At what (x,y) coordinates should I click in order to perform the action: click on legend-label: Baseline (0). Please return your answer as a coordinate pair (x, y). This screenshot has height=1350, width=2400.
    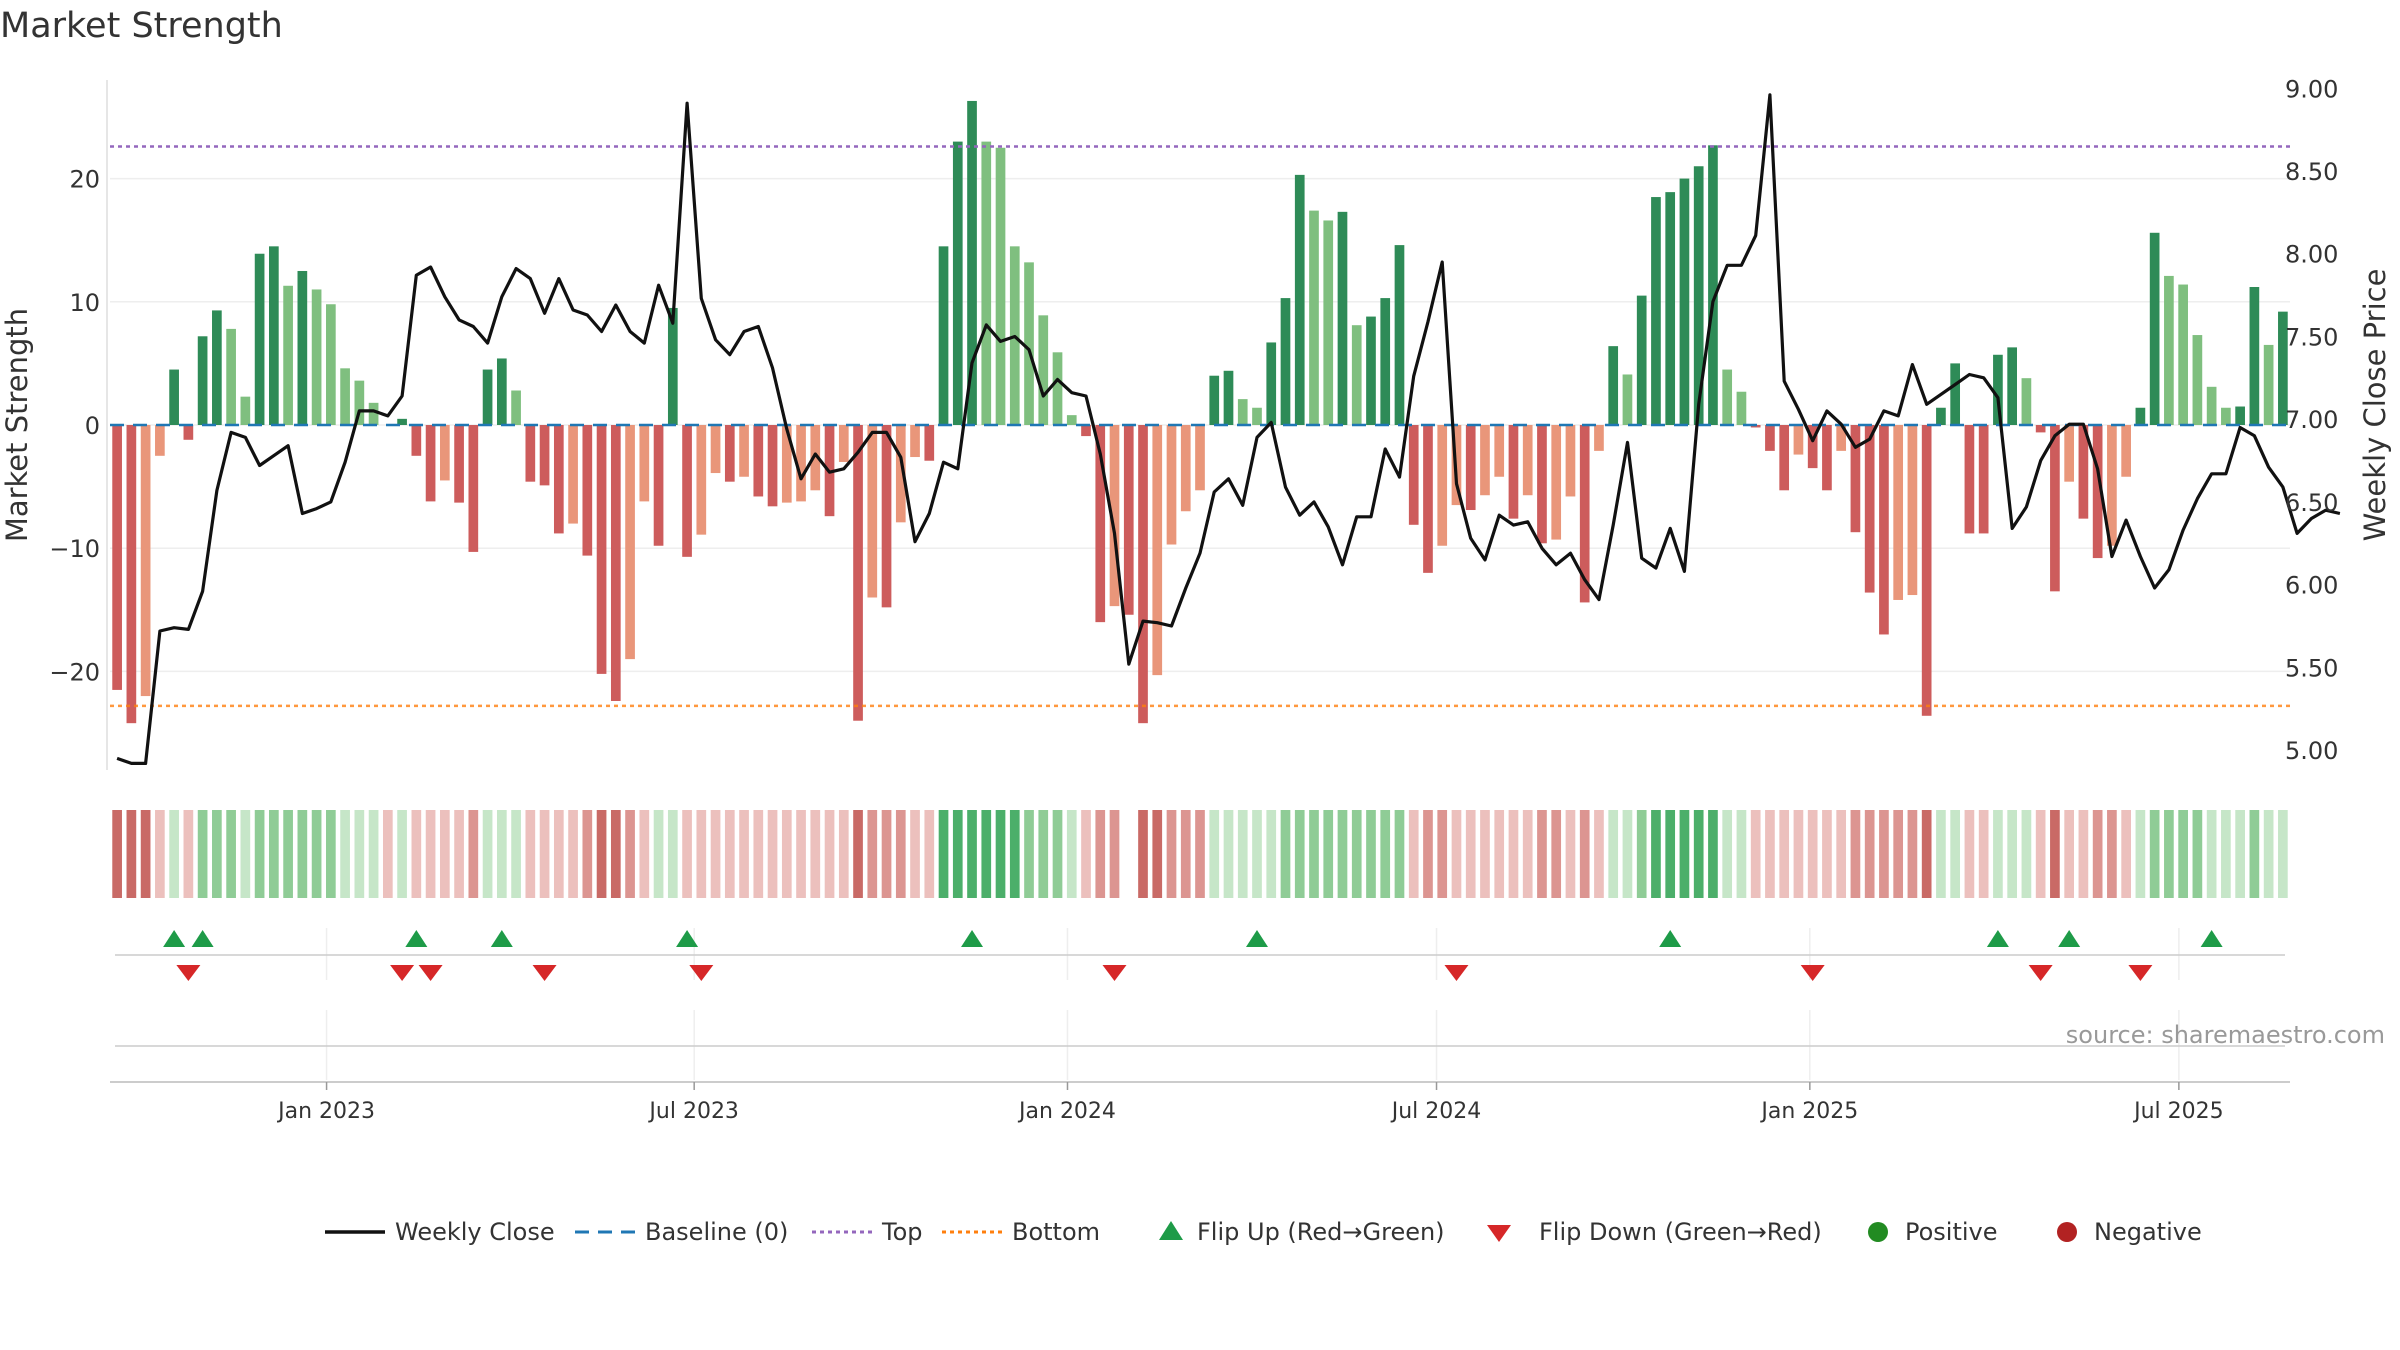
    Looking at the image, I should click on (716, 1232).